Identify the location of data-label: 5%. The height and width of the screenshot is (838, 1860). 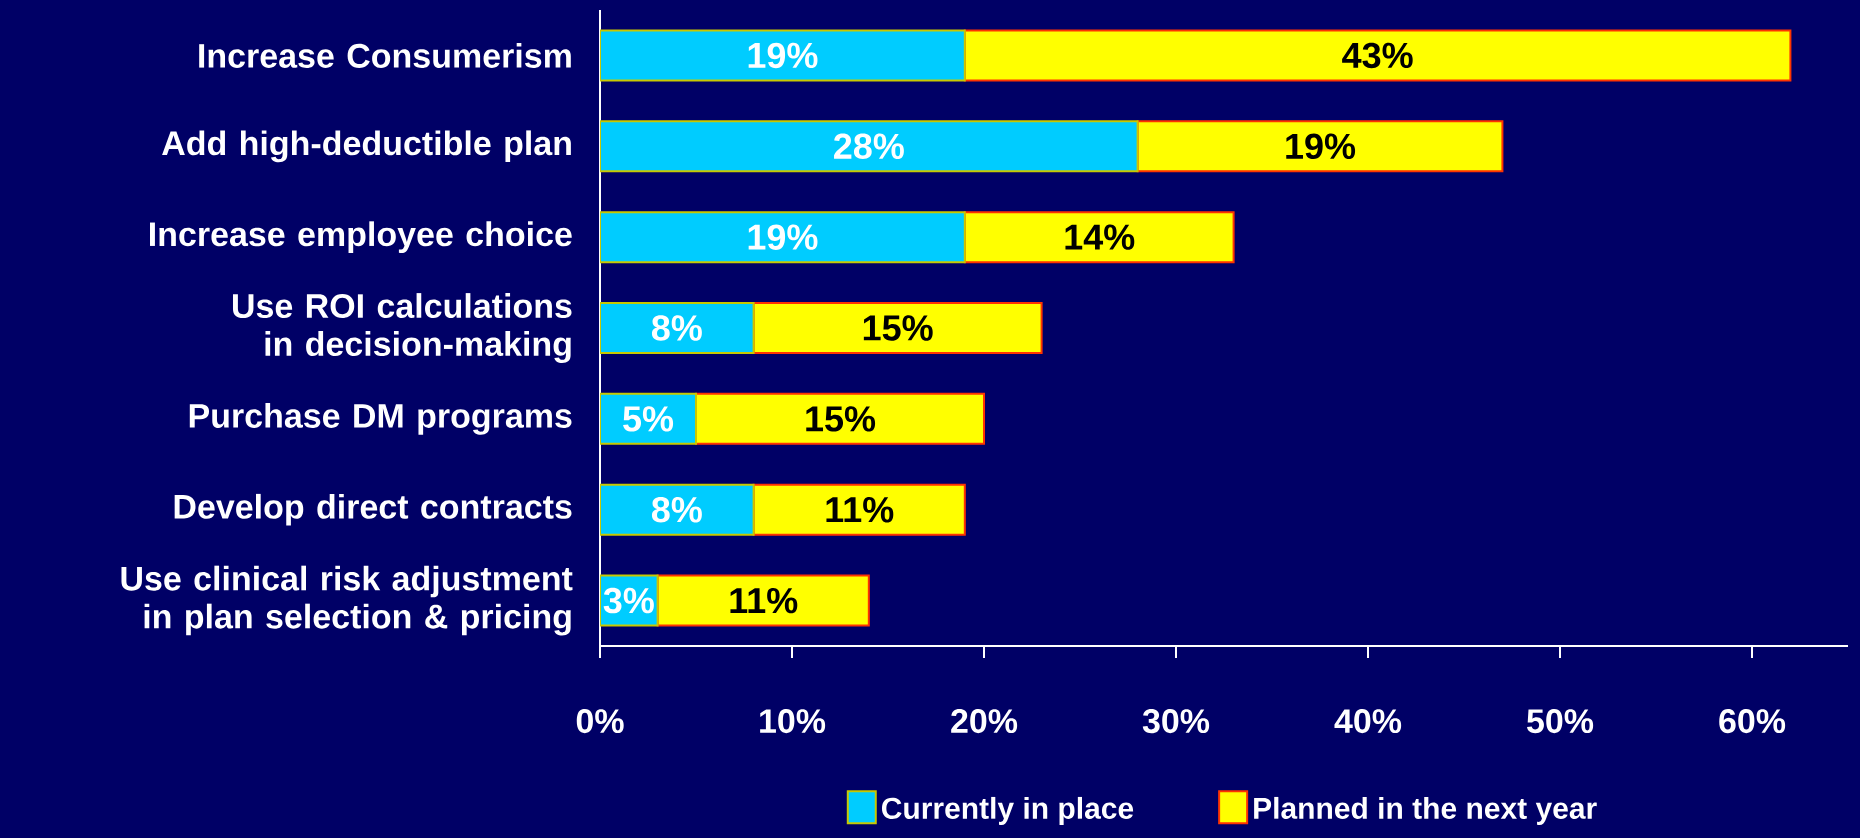
(648, 419).